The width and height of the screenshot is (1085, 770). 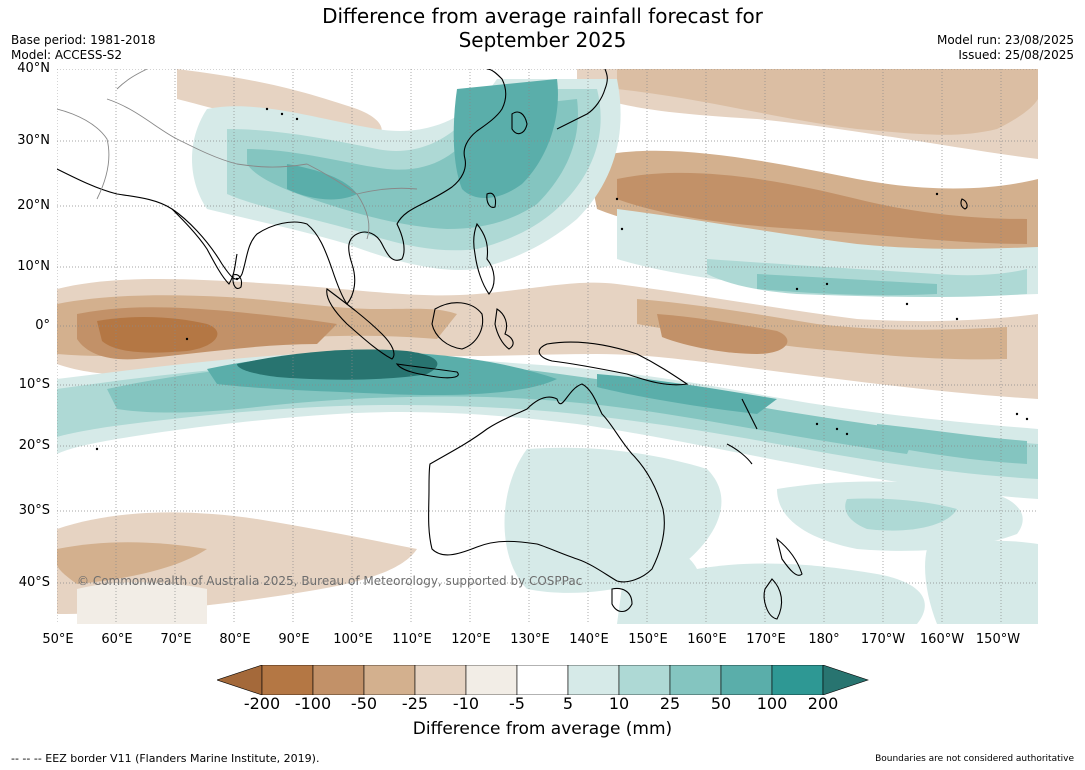 I want to click on lon-label-160e: 160°E, so click(x=707, y=639).